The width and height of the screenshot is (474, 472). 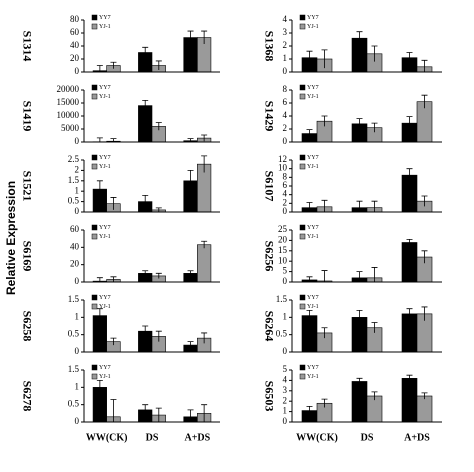 What do you see at coordinates (367, 437) in the screenshot?
I see `x-tick-label: DS` at bounding box center [367, 437].